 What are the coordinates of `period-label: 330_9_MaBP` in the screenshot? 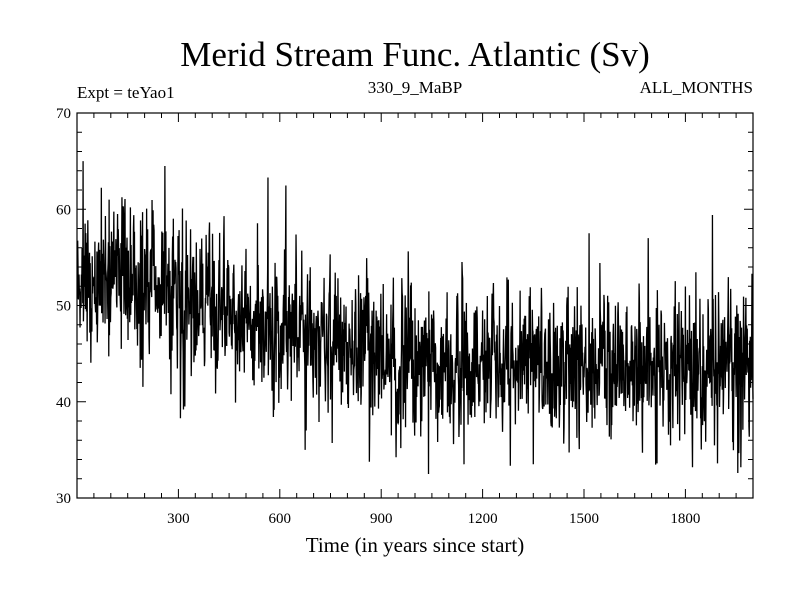 It's located at (415, 87).